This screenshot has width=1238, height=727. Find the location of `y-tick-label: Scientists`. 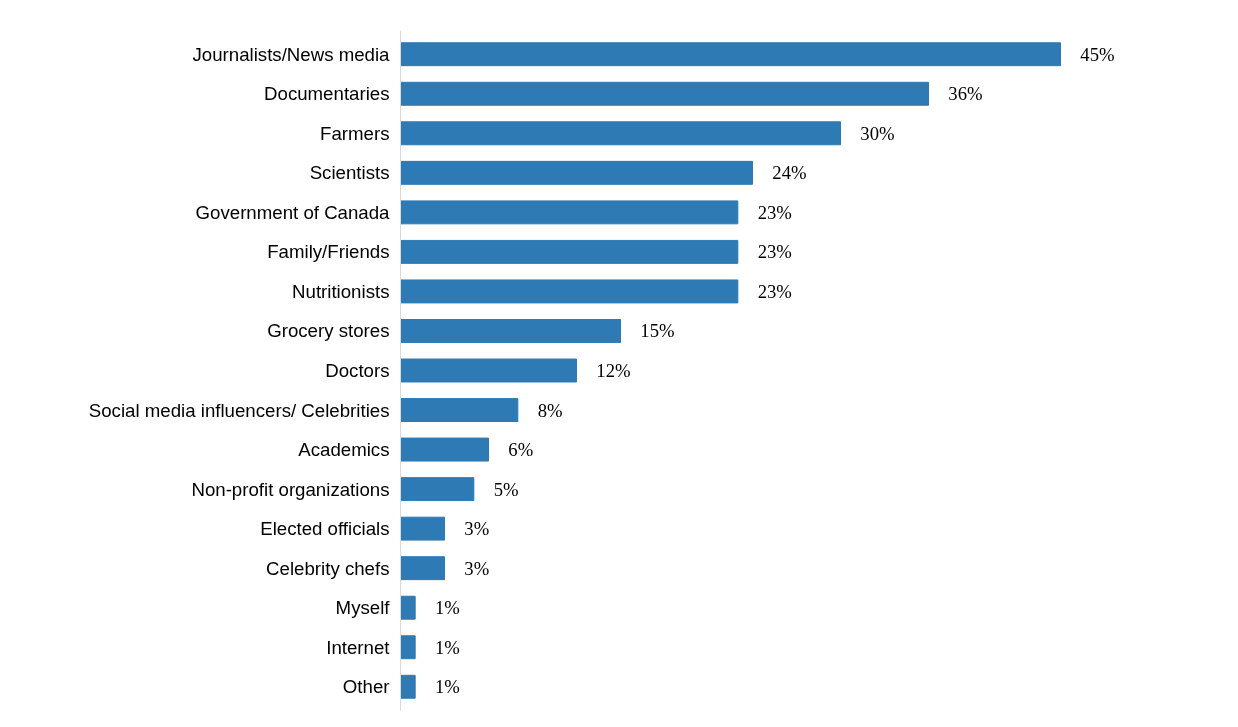

y-tick-label: Scientists is located at coordinates (349, 173).